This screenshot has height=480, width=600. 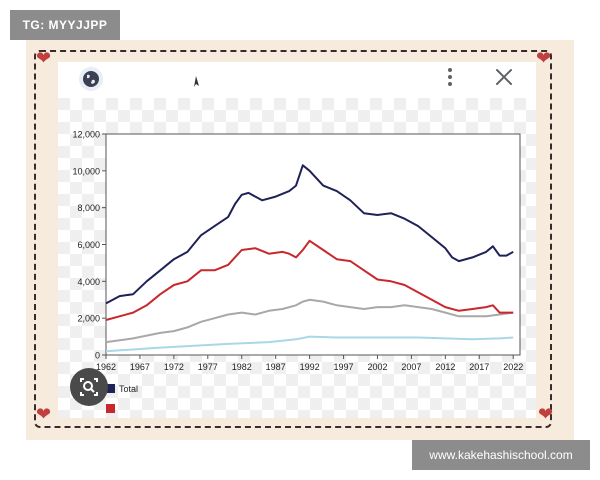 What do you see at coordinates (88, 208) in the screenshot?
I see `y-tick-label: 8,000` at bounding box center [88, 208].